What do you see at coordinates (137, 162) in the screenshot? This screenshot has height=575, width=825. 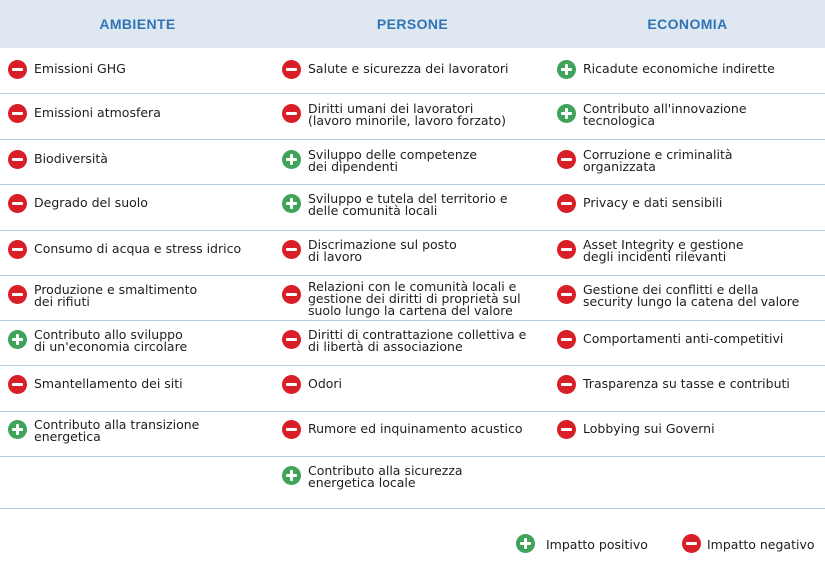 I see `table-row: Biodiversità` at bounding box center [137, 162].